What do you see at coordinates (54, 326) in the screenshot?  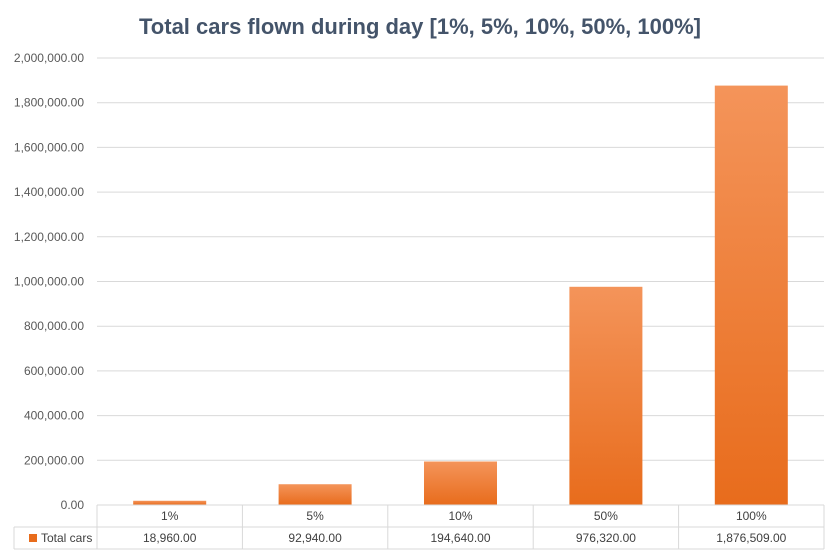 I see `y-tick-label: 800,000.00` at bounding box center [54, 326].